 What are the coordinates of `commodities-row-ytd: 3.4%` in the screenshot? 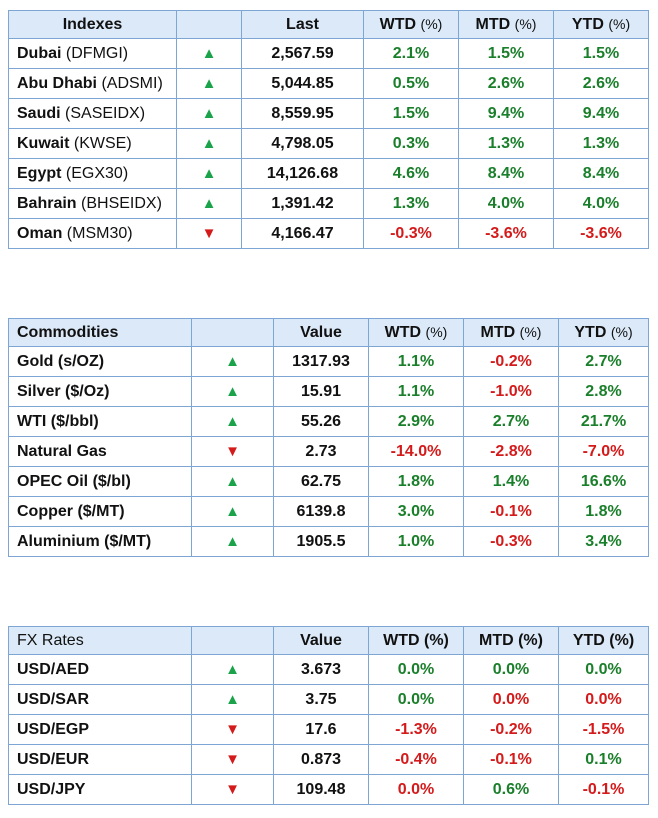 It's located at (603, 541).